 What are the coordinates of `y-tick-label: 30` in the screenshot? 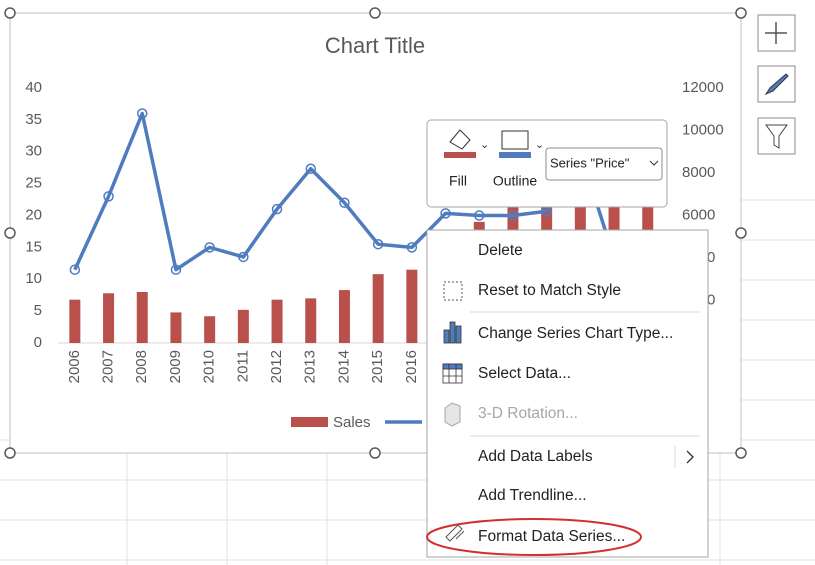 It's located at (33, 151).